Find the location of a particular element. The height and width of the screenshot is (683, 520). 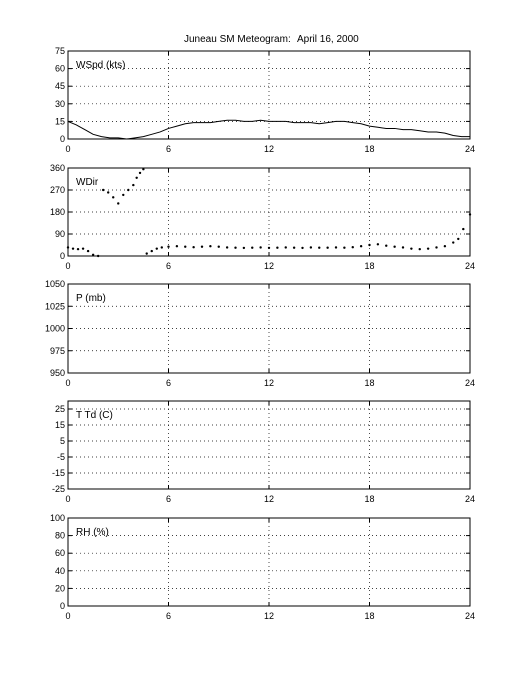

y-tick-label: 1000 is located at coordinates (55, 329).